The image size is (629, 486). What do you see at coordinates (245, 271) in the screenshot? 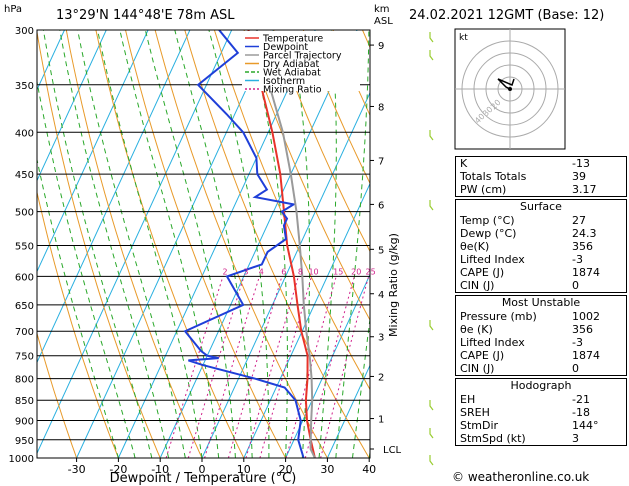
I see `mixing-ratio-label: 3` at bounding box center [245, 271].